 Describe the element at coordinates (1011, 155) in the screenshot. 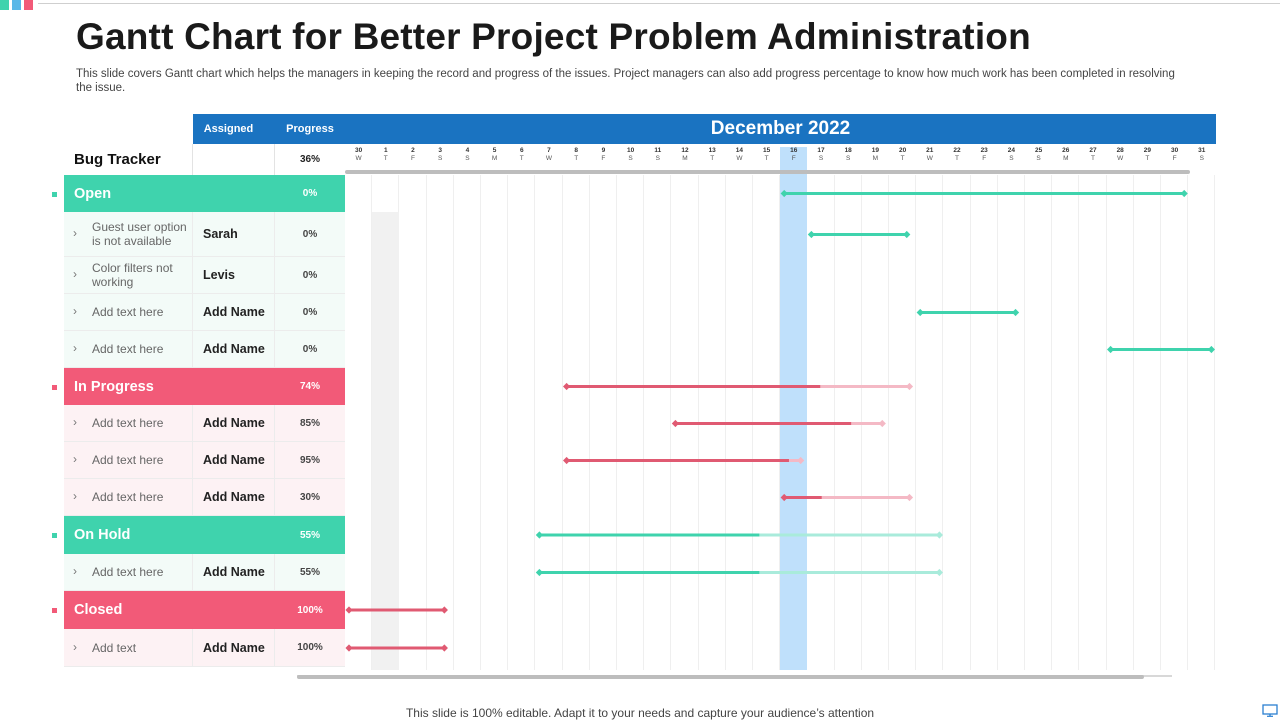

I see `day-header: 24 S` at that location.